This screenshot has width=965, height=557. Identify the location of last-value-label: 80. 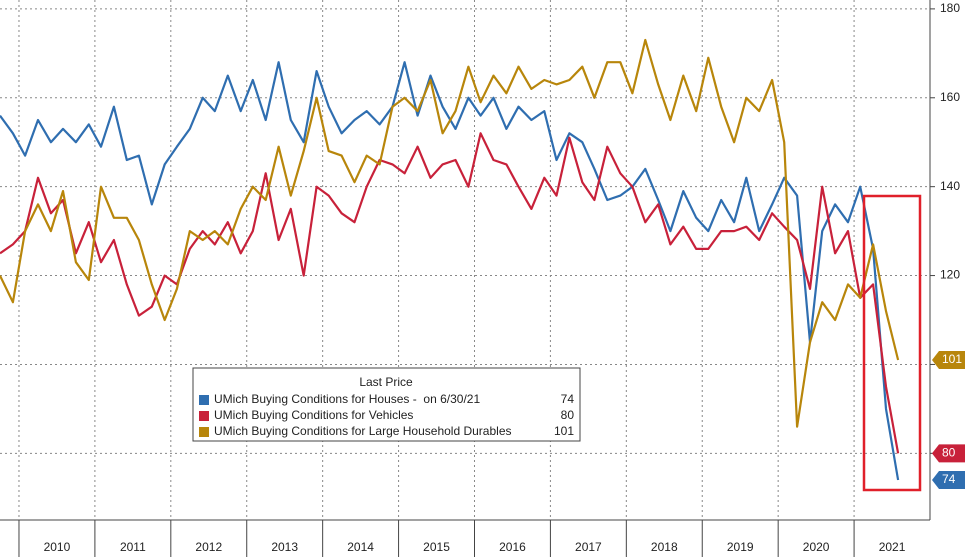
(949, 453).